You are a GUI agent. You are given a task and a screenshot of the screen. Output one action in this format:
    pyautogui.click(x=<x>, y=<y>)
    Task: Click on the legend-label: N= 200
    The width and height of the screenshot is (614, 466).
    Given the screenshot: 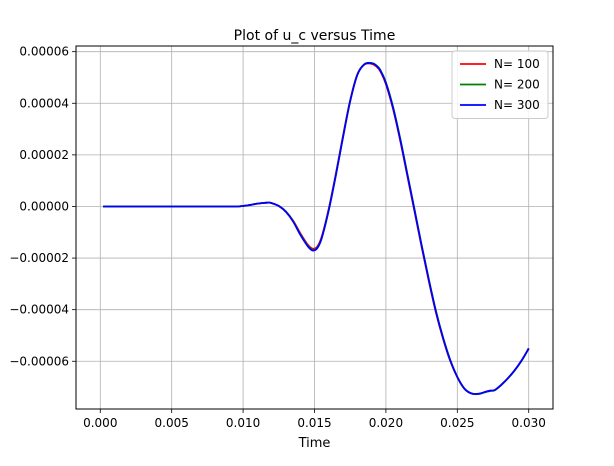 What is the action you would take?
    pyautogui.click(x=517, y=85)
    